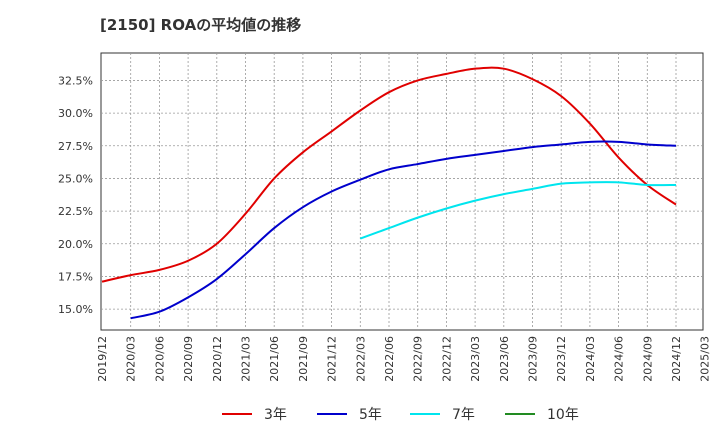  What do you see at coordinates (360, 359) in the screenshot?
I see `x-tick-label: 2022/03` at bounding box center [360, 359].